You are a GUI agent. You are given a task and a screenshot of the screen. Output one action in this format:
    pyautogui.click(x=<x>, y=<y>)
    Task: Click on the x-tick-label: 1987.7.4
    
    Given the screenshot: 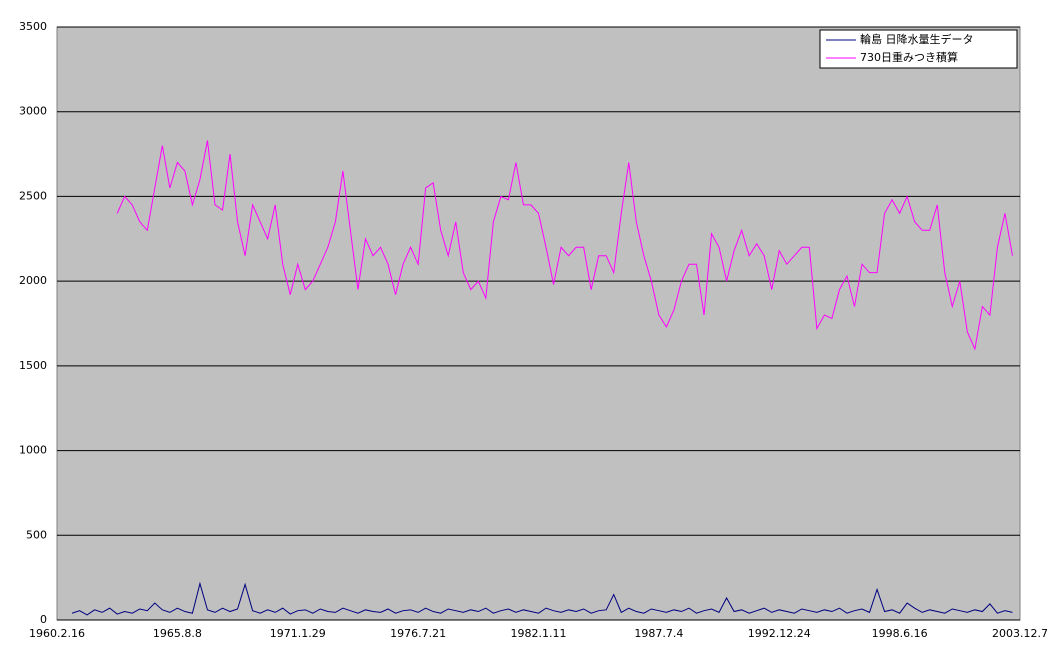 What is the action you would take?
    pyautogui.click(x=658, y=633)
    